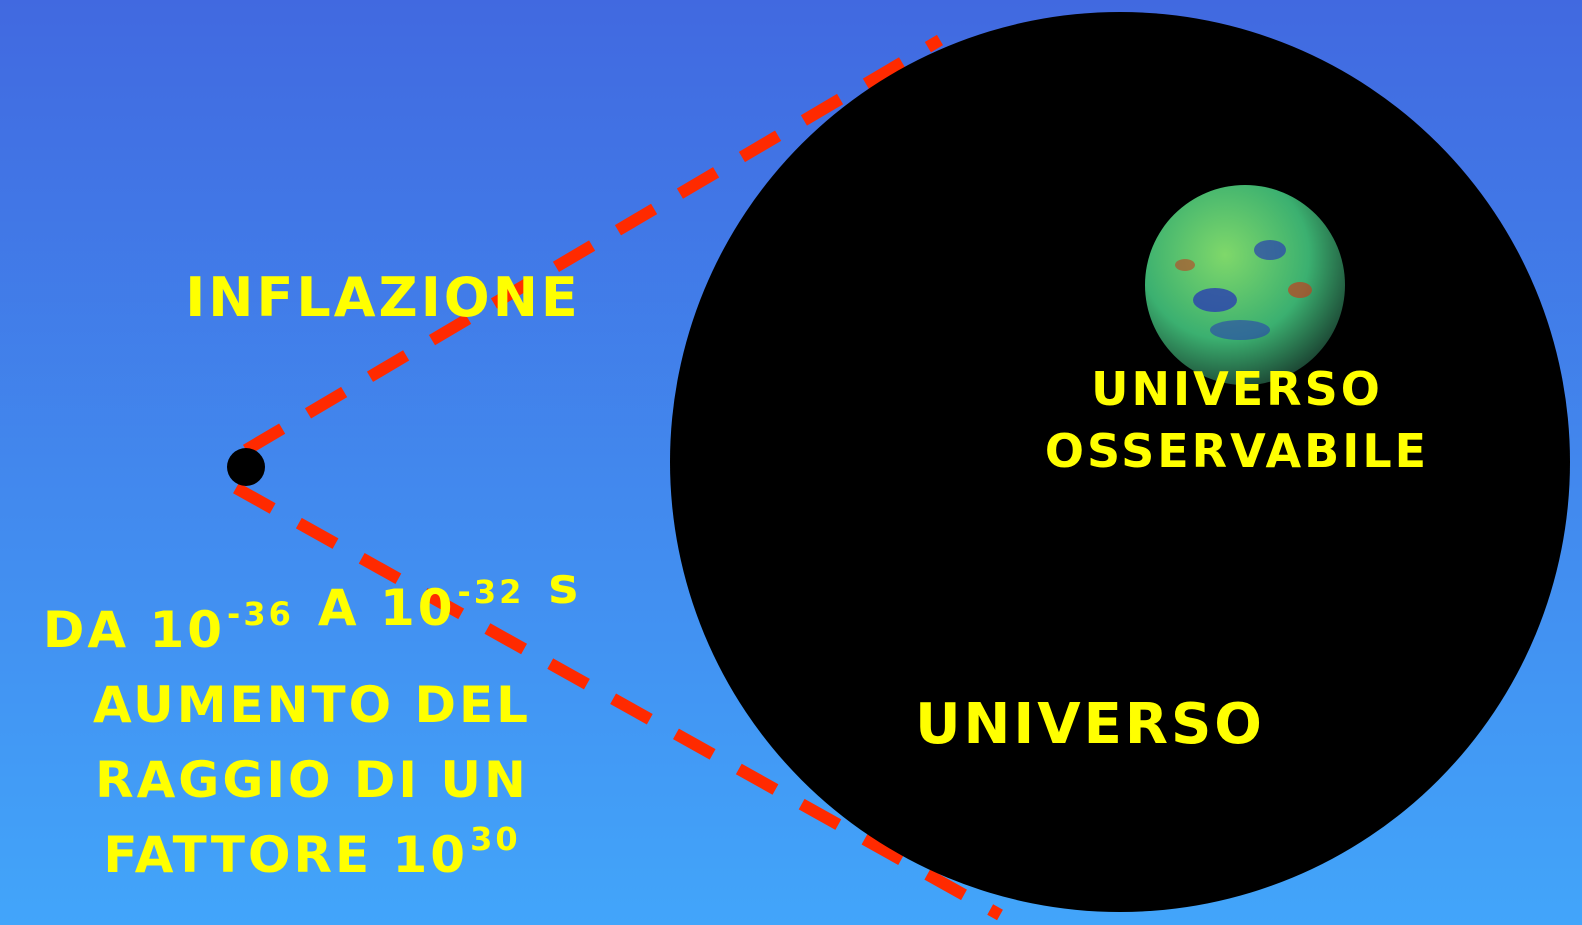  I want to click on initial-point, so click(246, 467).